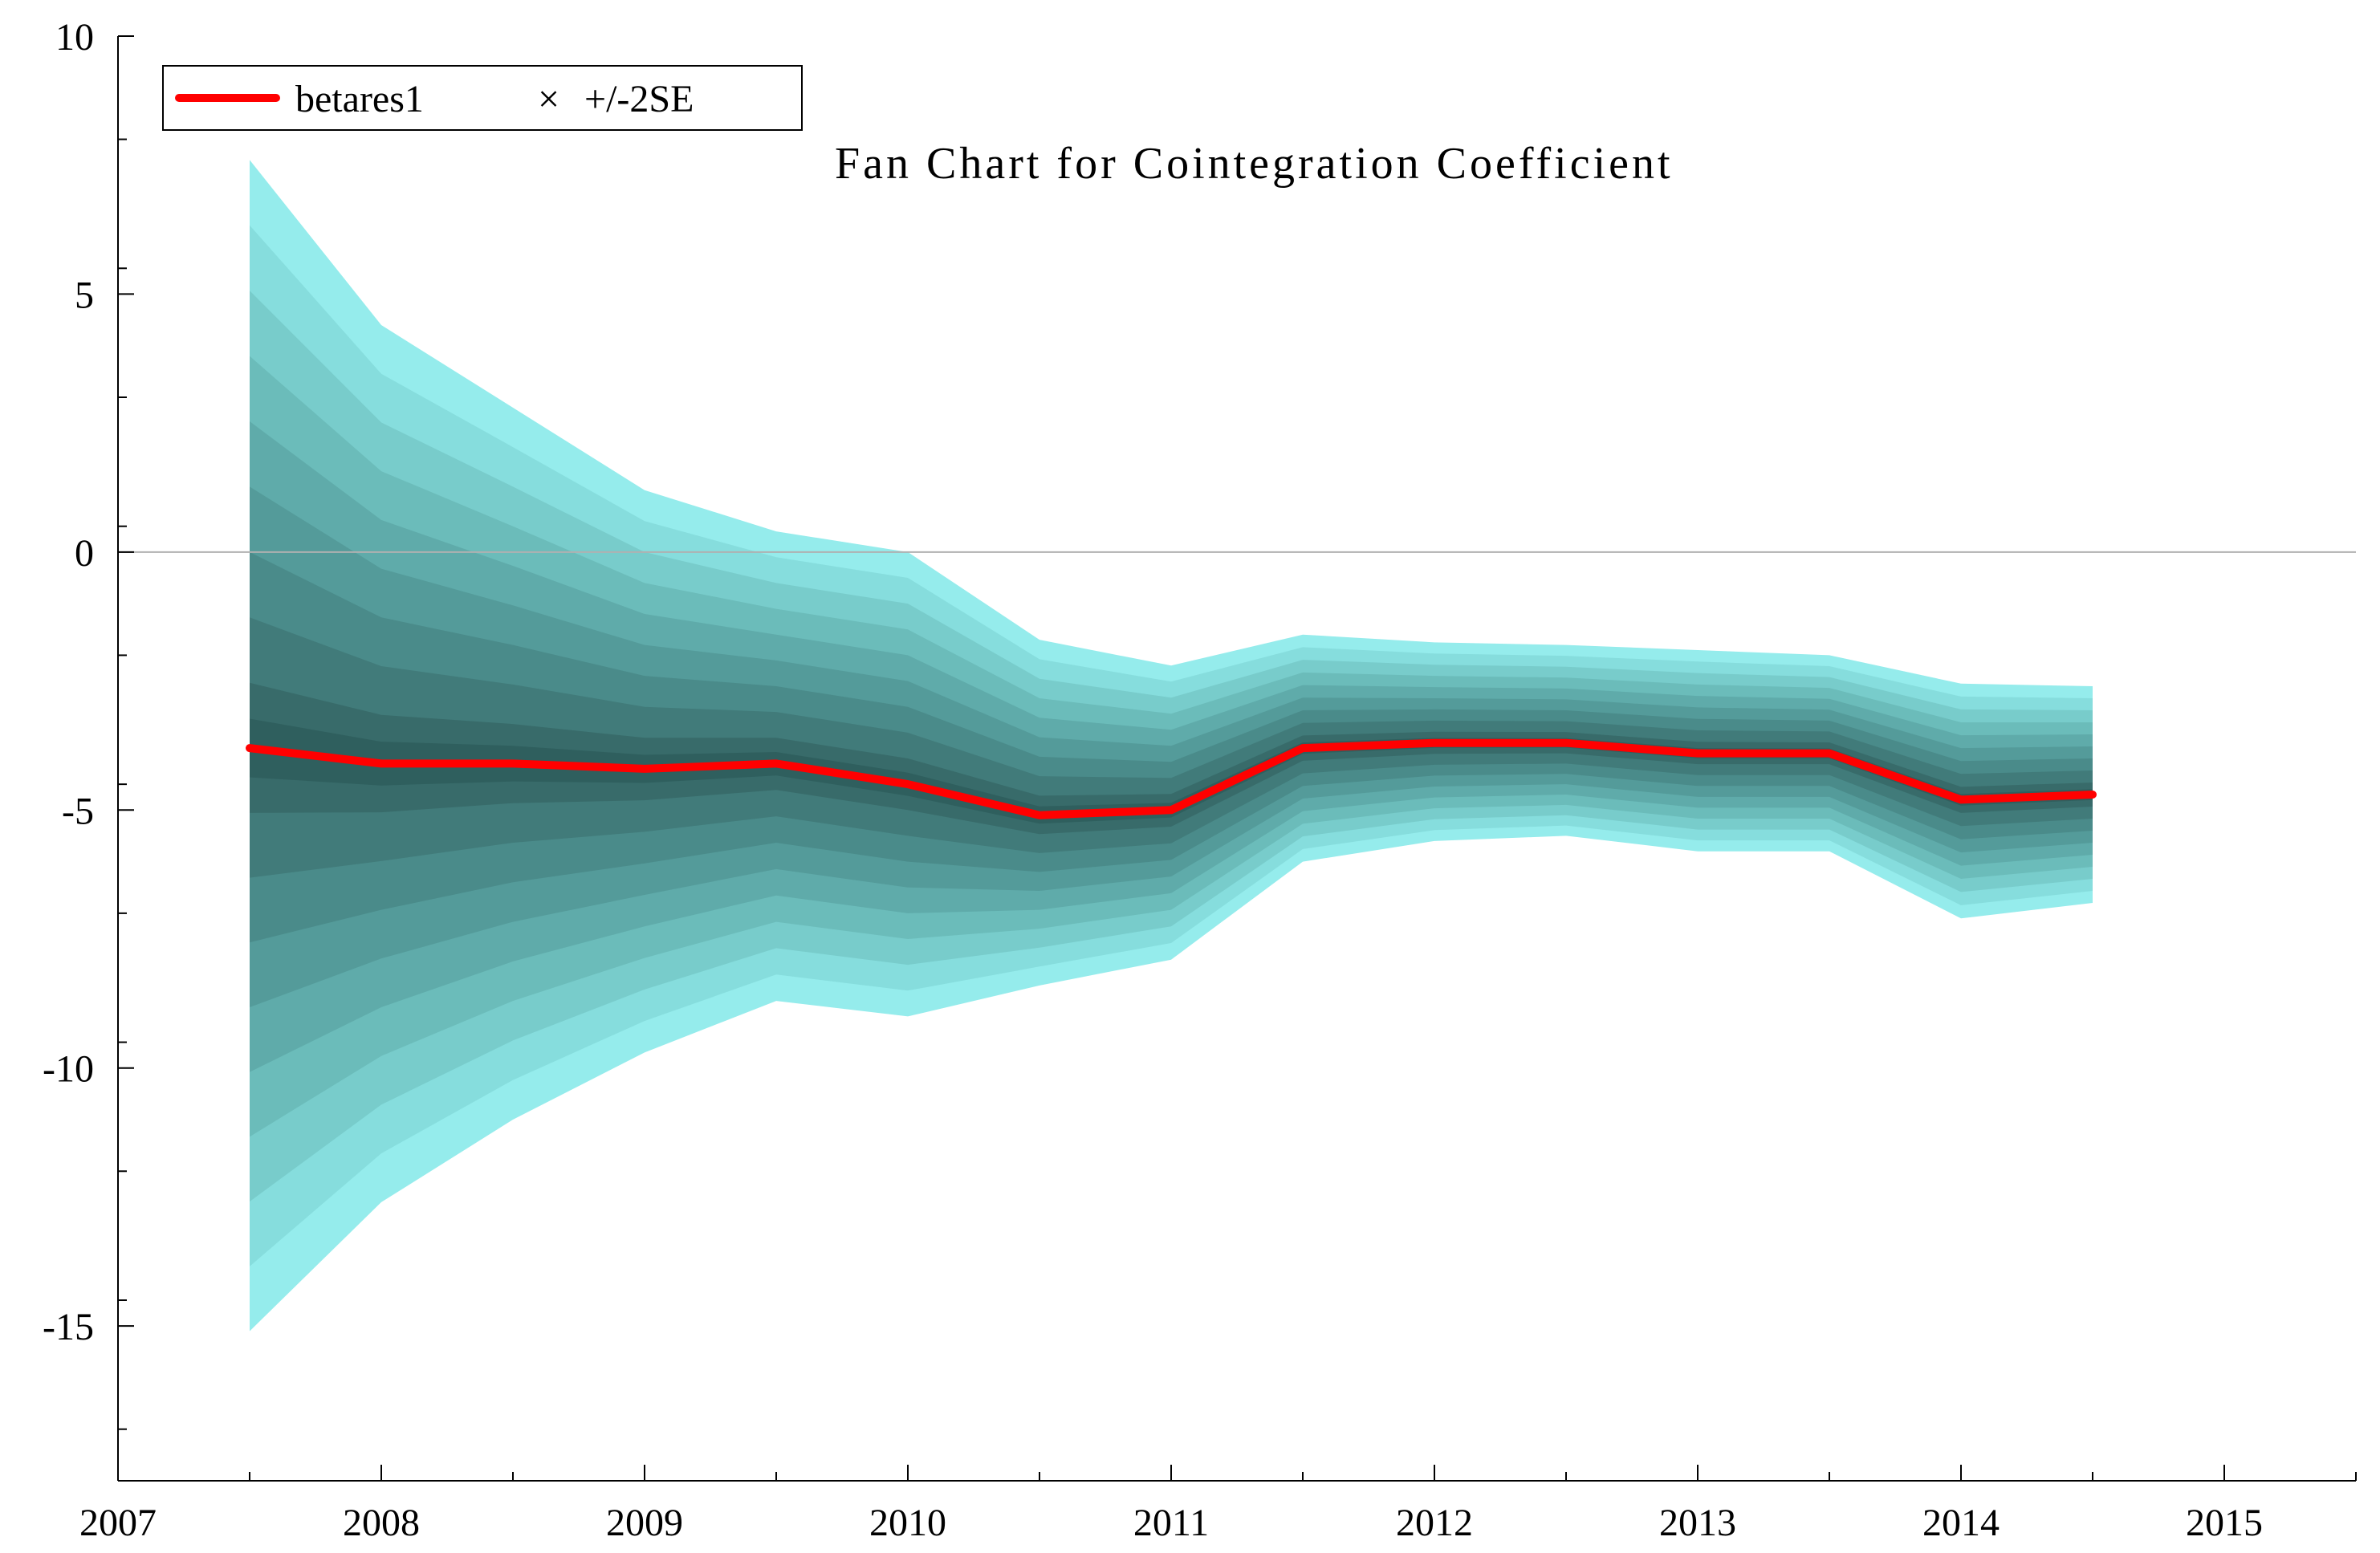 Image resolution: width=2380 pixels, height=1553 pixels. Describe the element at coordinates (68, 1070) in the screenshot. I see `y-tick-label: -10` at that location.